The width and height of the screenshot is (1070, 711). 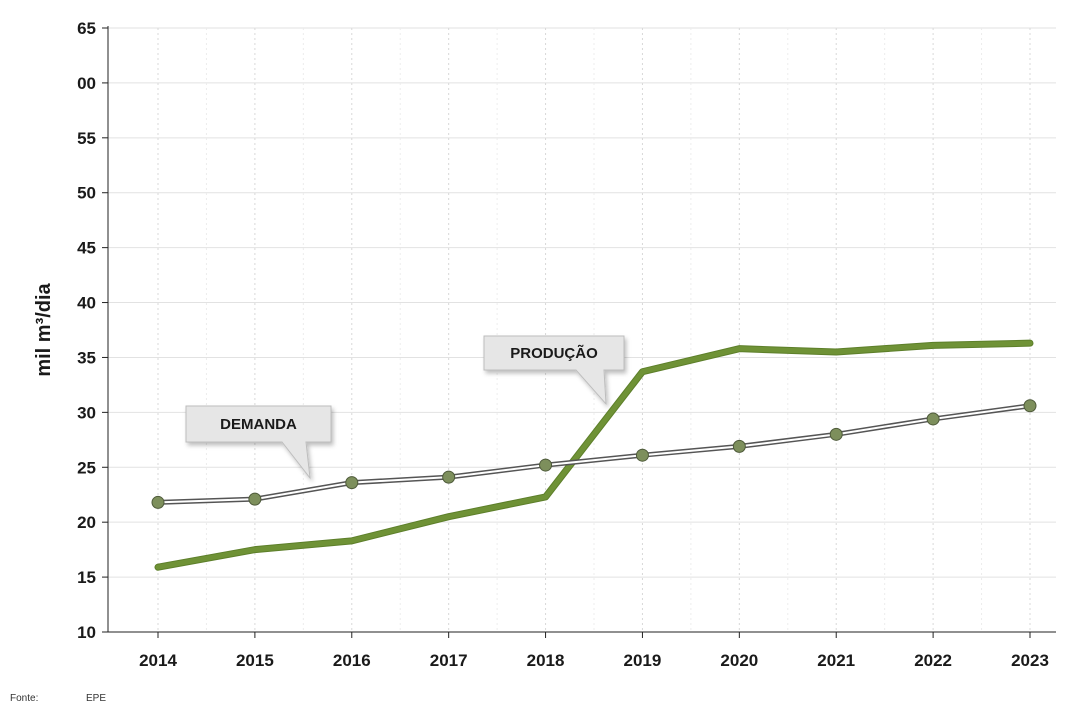 I want to click on y-axis-label: mil m³/dia, so click(x=44, y=329).